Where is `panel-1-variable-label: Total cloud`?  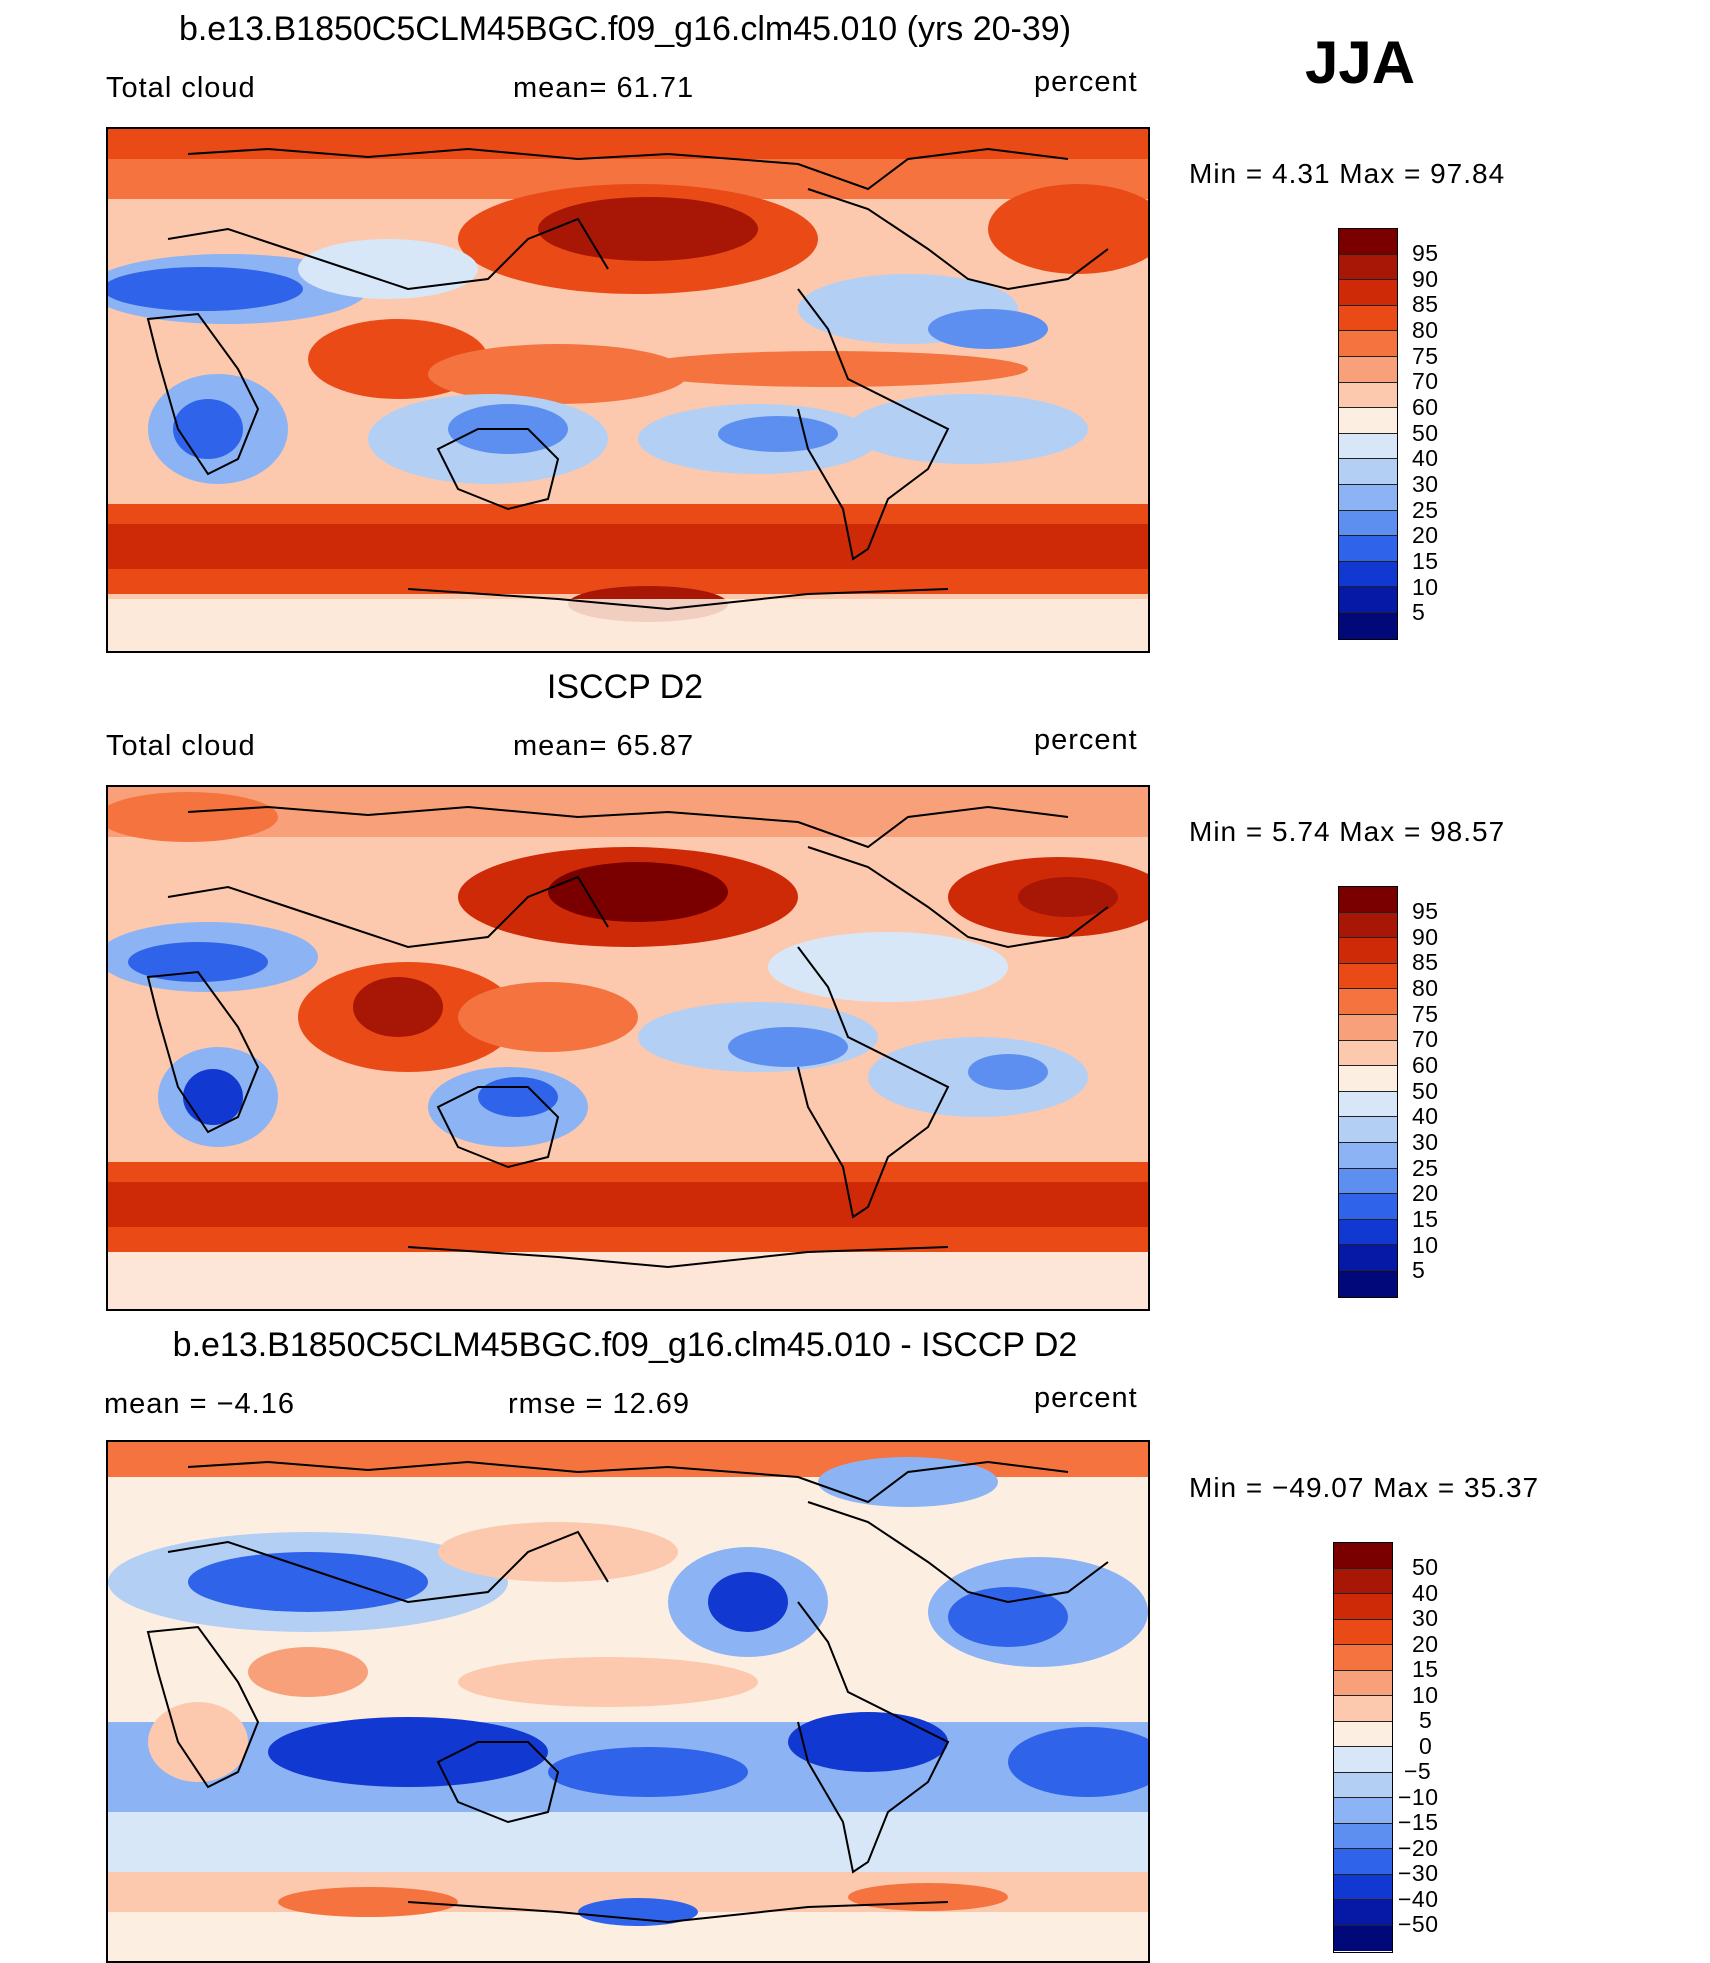
panel-1-variable-label: Total cloud is located at coordinates (181, 88).